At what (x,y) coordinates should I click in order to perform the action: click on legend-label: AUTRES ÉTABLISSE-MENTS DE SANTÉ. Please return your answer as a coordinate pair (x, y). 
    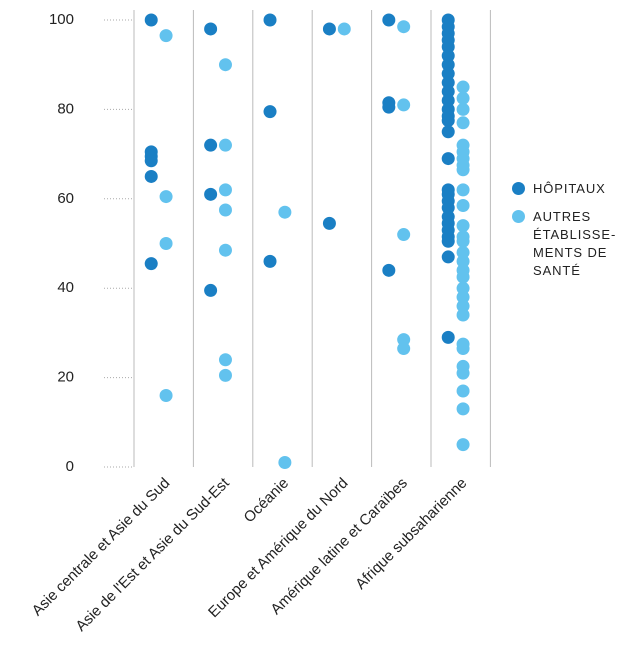
    Looking at the image, I should click on (575, 243).